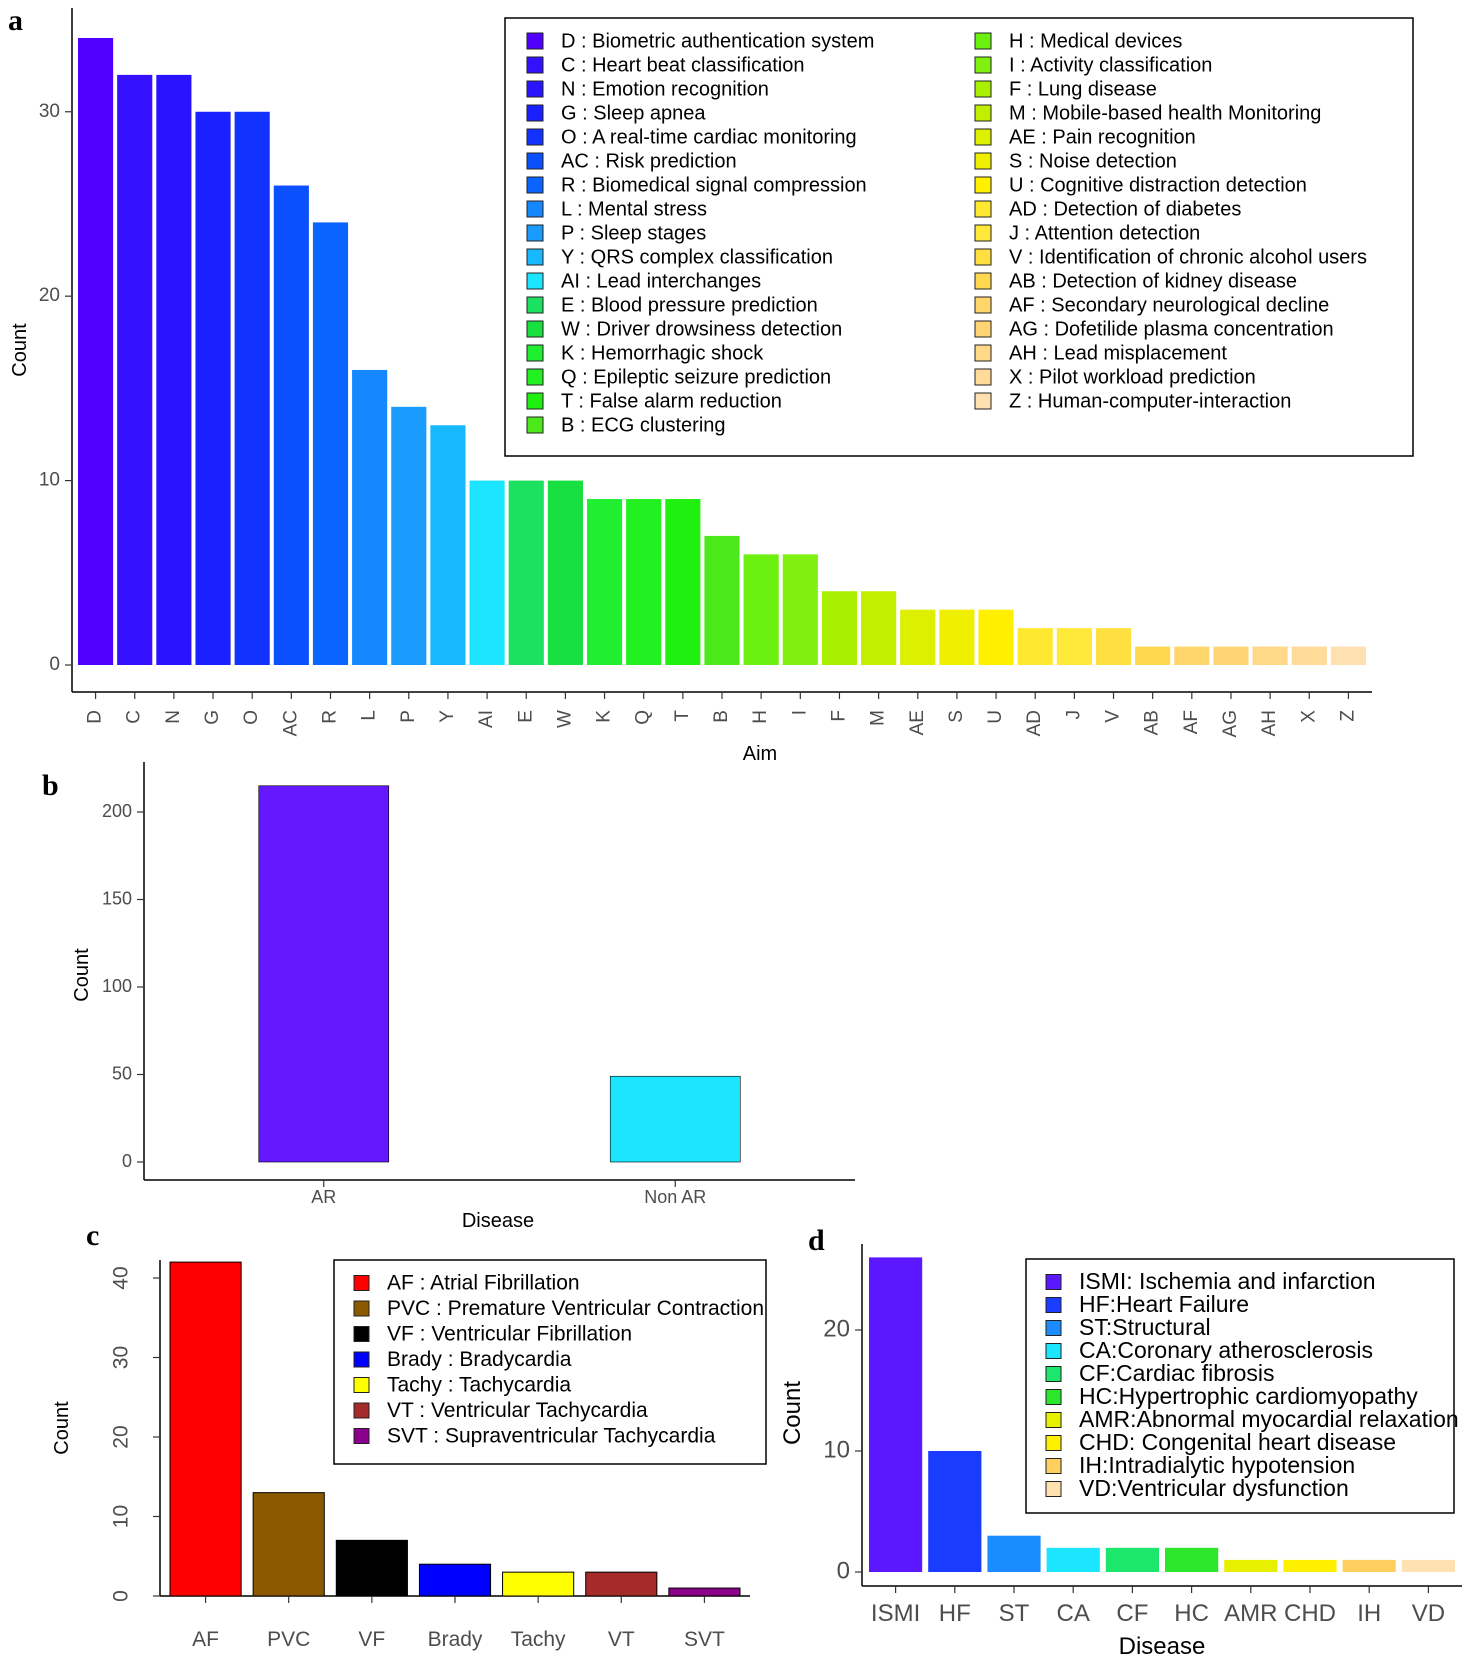 The height and width of the screenshot is (1660, 1478). I want to click on bar-cf, so click(1132, 1559).